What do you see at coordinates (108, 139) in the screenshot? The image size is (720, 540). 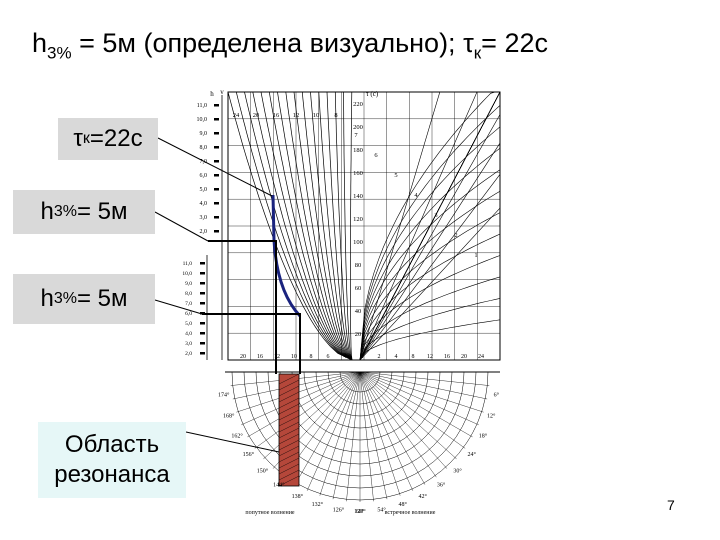 I see `callout-tau: τ к =22с` at bounding box center [108, 139].